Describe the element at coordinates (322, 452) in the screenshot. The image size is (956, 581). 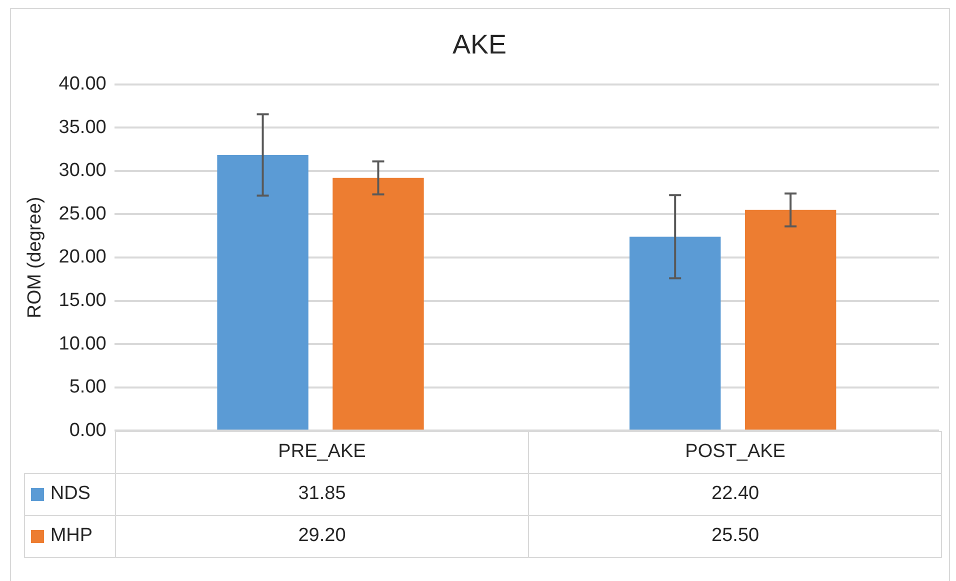
I see `x-tick-label: PRE_AKE` at that location.